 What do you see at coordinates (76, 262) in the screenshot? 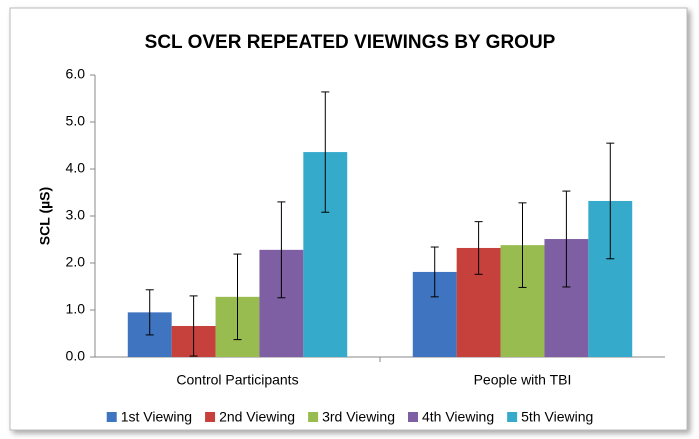
I see `y-tick-label: 2.0` at bounding box center [76, 262].